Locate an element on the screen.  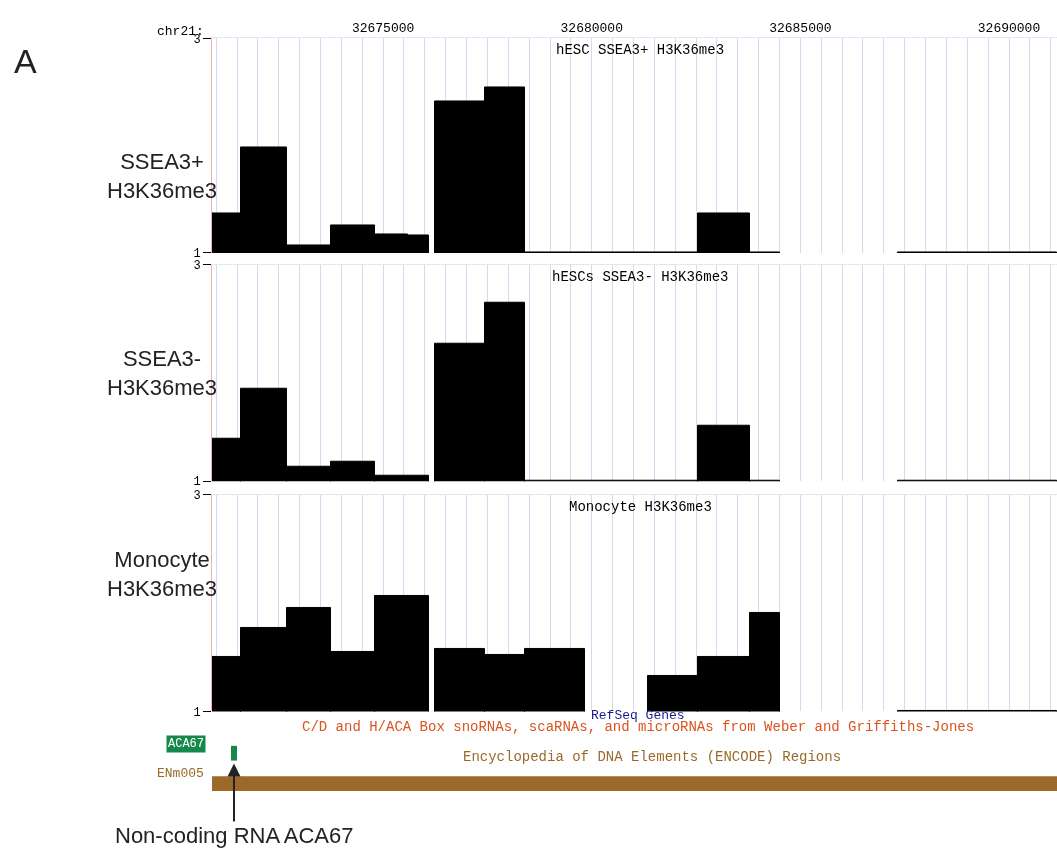
x-tick-label: 32690000 is located at coordinates (1009, 29).